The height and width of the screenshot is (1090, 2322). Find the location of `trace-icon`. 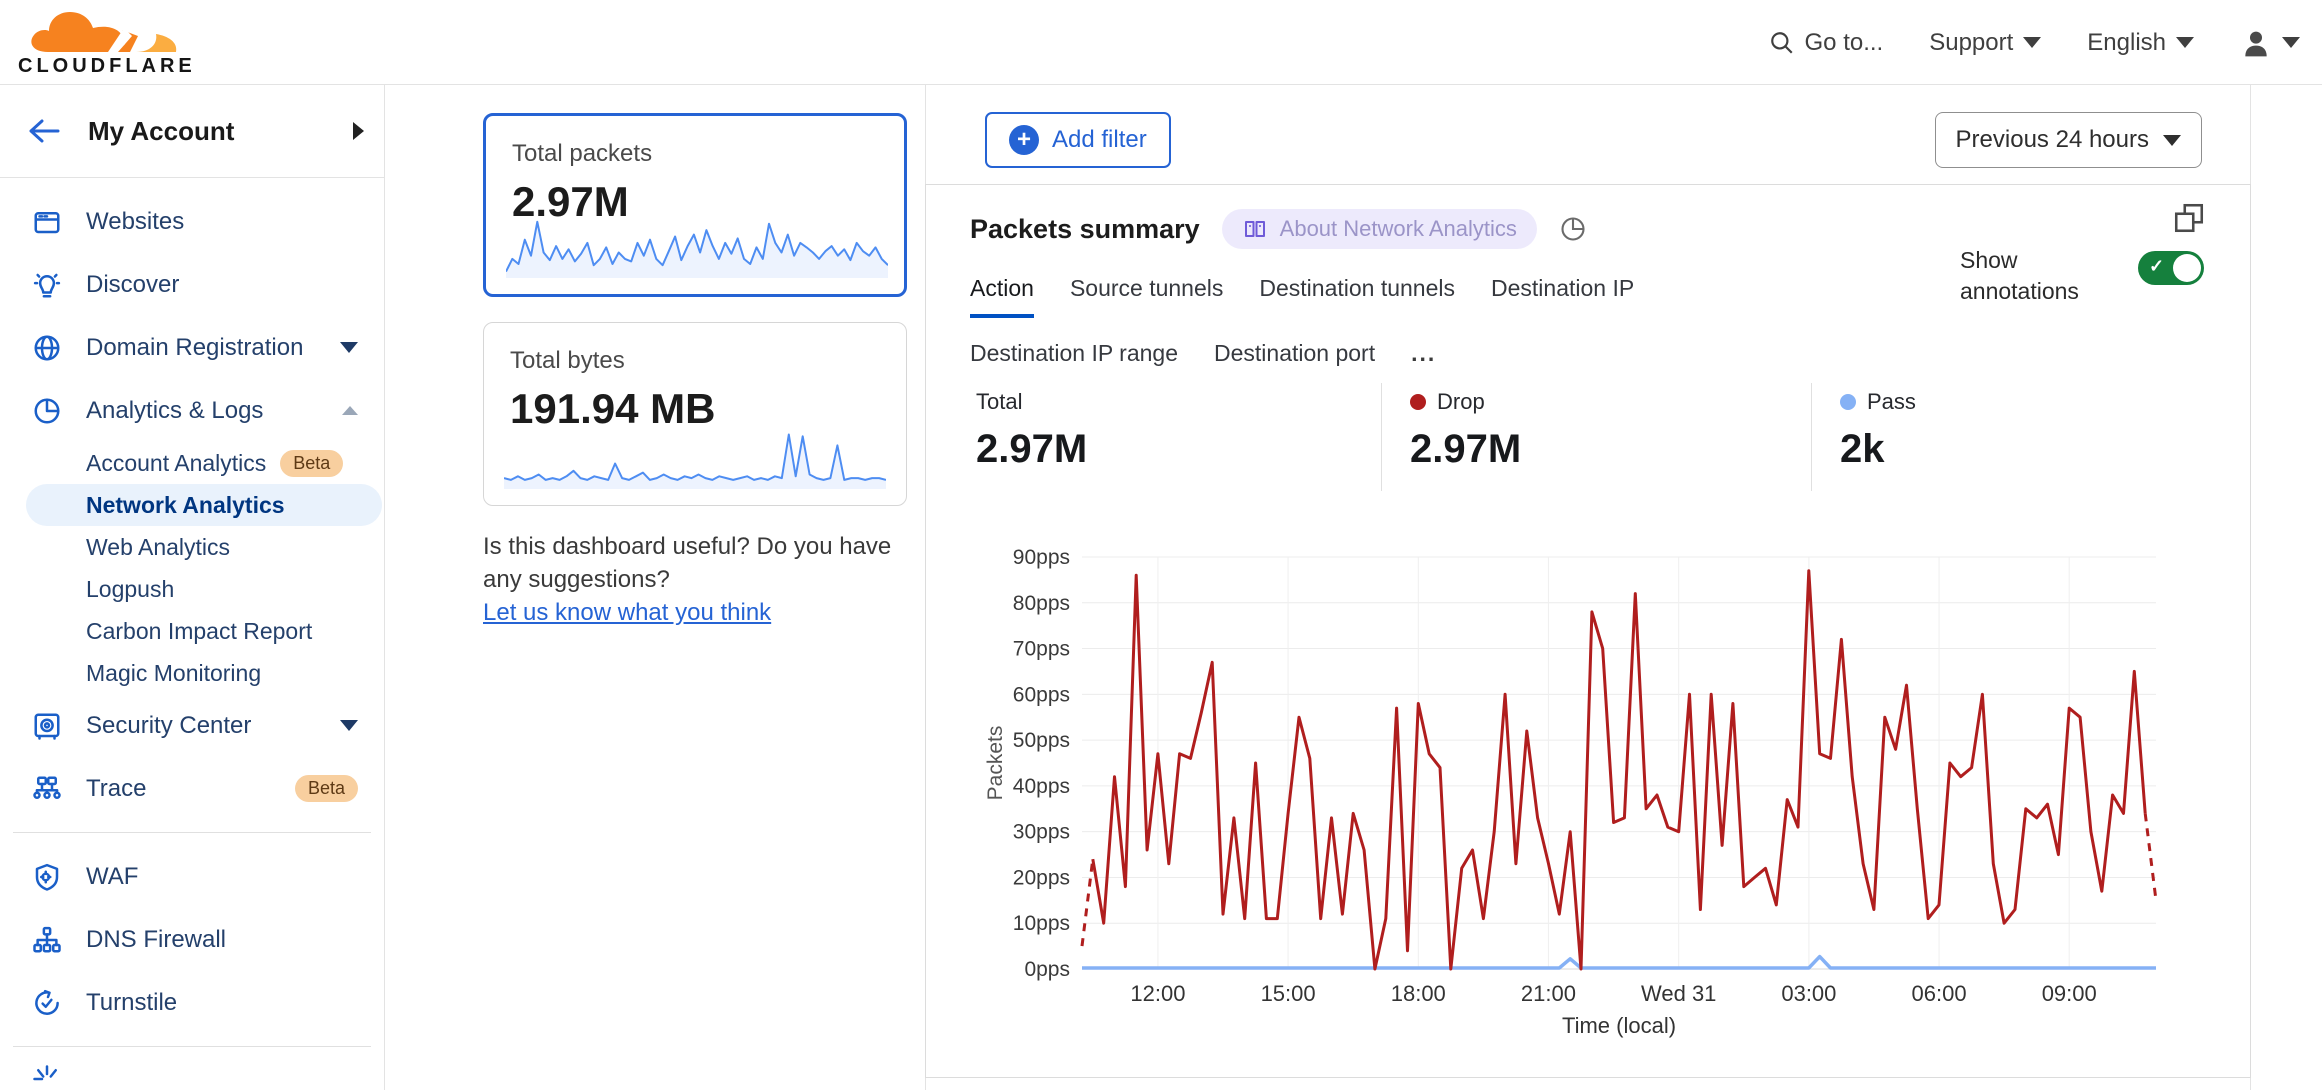

trace-icon is located at coordinates (47, 789).